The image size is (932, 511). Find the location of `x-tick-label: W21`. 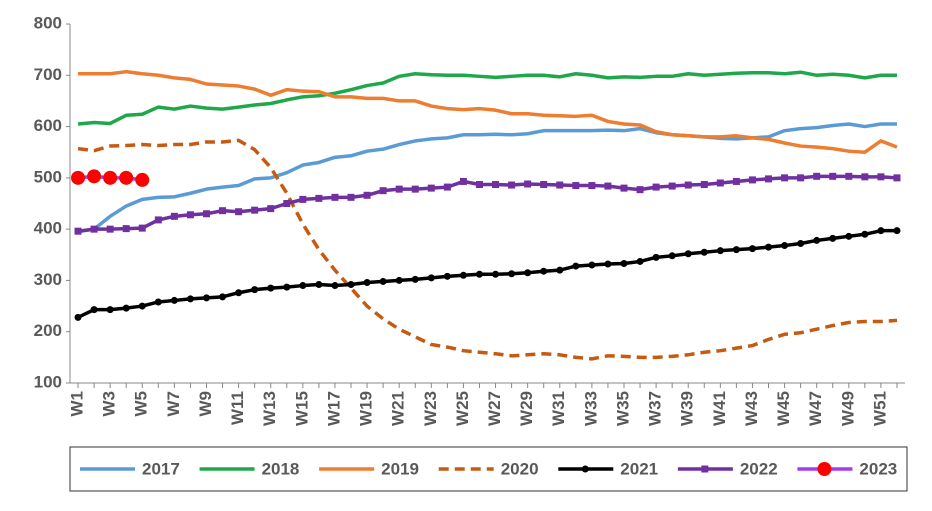

x-tick-label: W21 is located at coordinates (398, 408).